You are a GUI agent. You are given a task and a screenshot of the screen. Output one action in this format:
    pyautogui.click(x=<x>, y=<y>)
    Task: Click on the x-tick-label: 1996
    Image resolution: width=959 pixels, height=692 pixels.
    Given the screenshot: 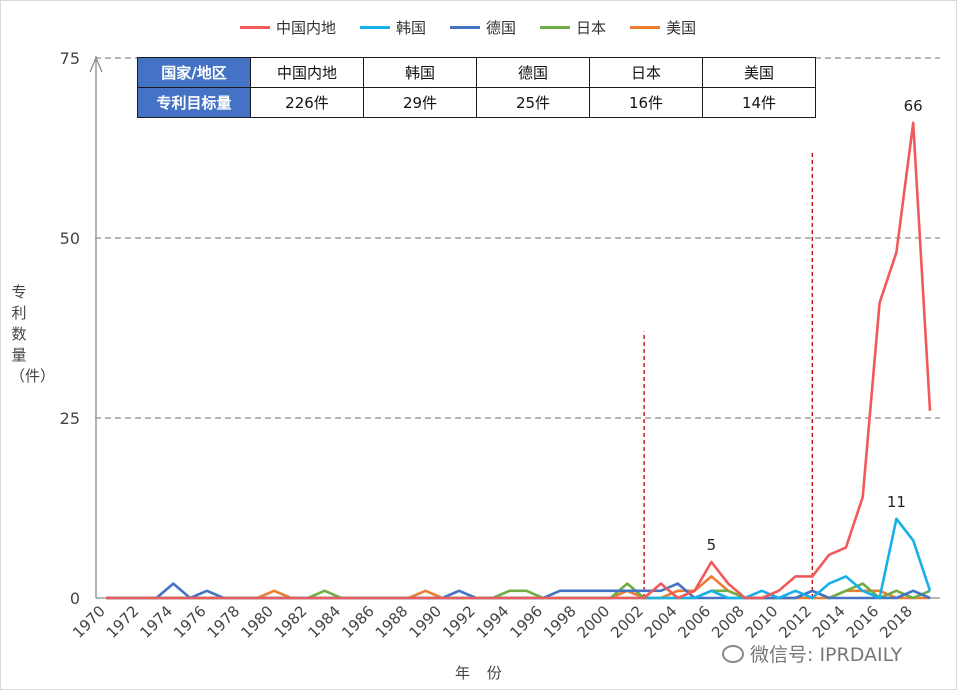 What is the action you would take?
    pyautogui.click(x=526, y=622)
    